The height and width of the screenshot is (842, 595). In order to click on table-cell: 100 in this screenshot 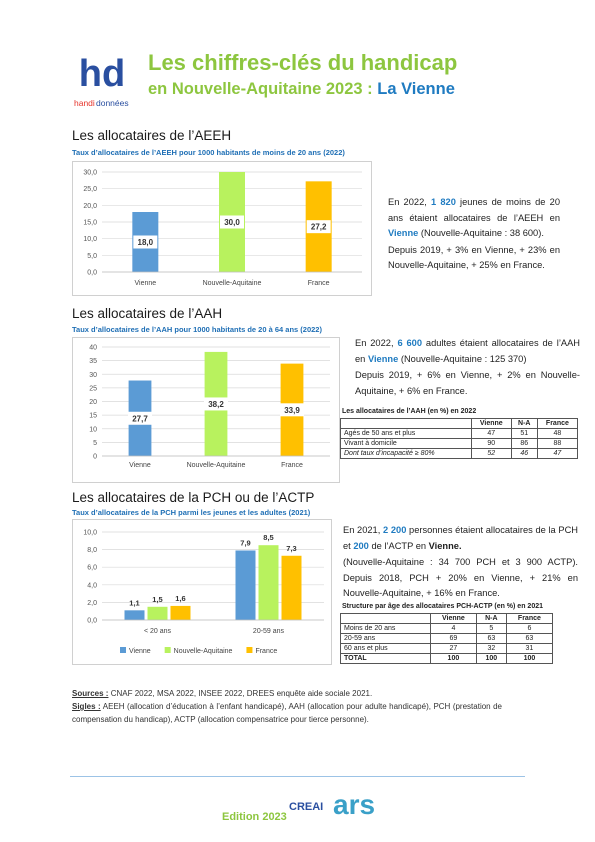, I will do `click(491, 658)`.